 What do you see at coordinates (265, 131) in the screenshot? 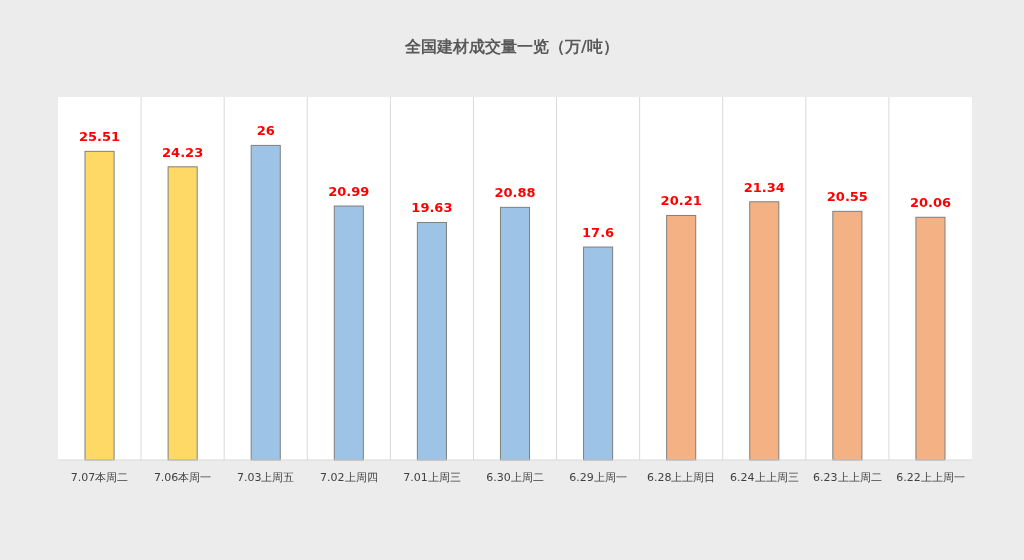
I see `data-label: 26` at bounding box center [265, 131].